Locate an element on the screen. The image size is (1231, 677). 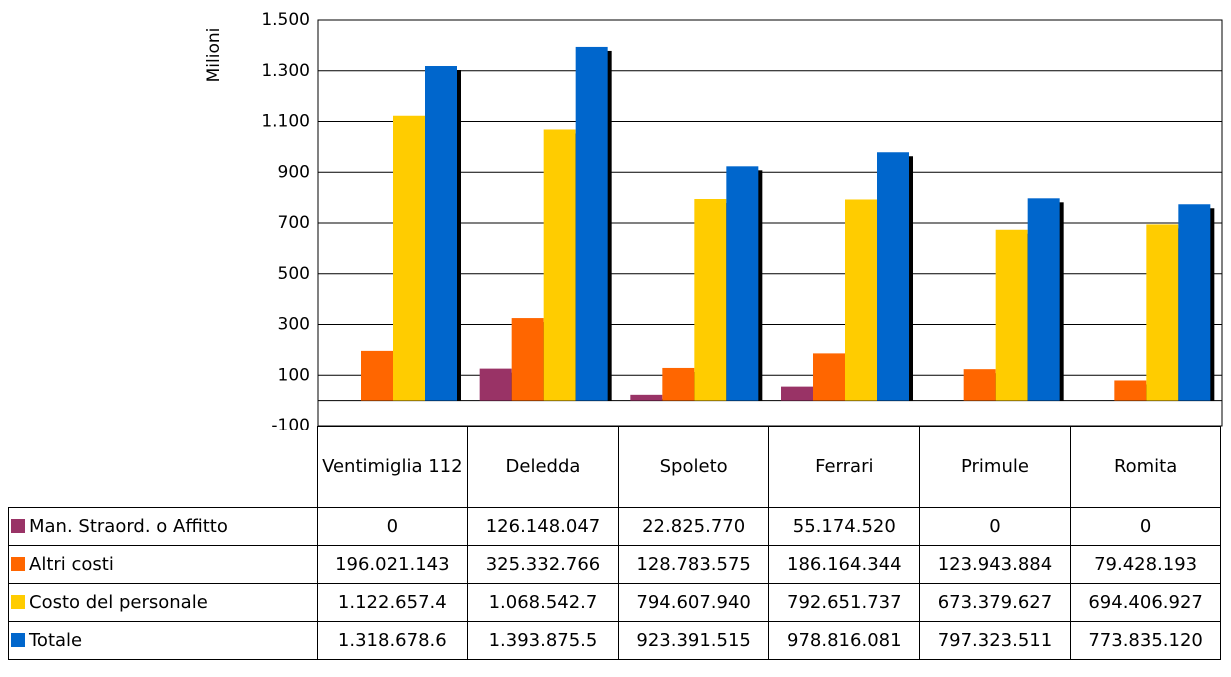
legend-label: Man. Straord. o Affitto is located at coordinates (128, 526).